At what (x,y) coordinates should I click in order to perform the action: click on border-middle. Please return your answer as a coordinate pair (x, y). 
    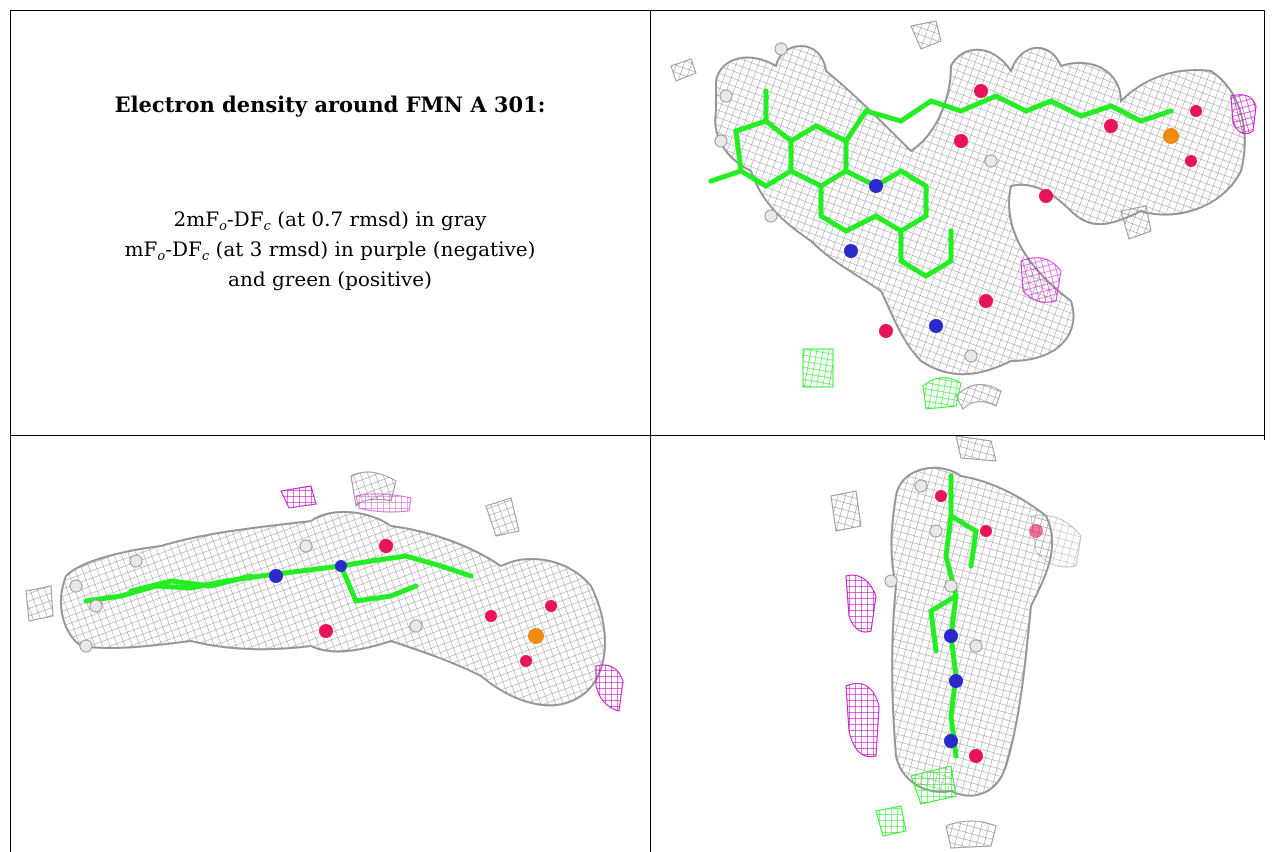
    Looking at the image, I should click on (650, 431).